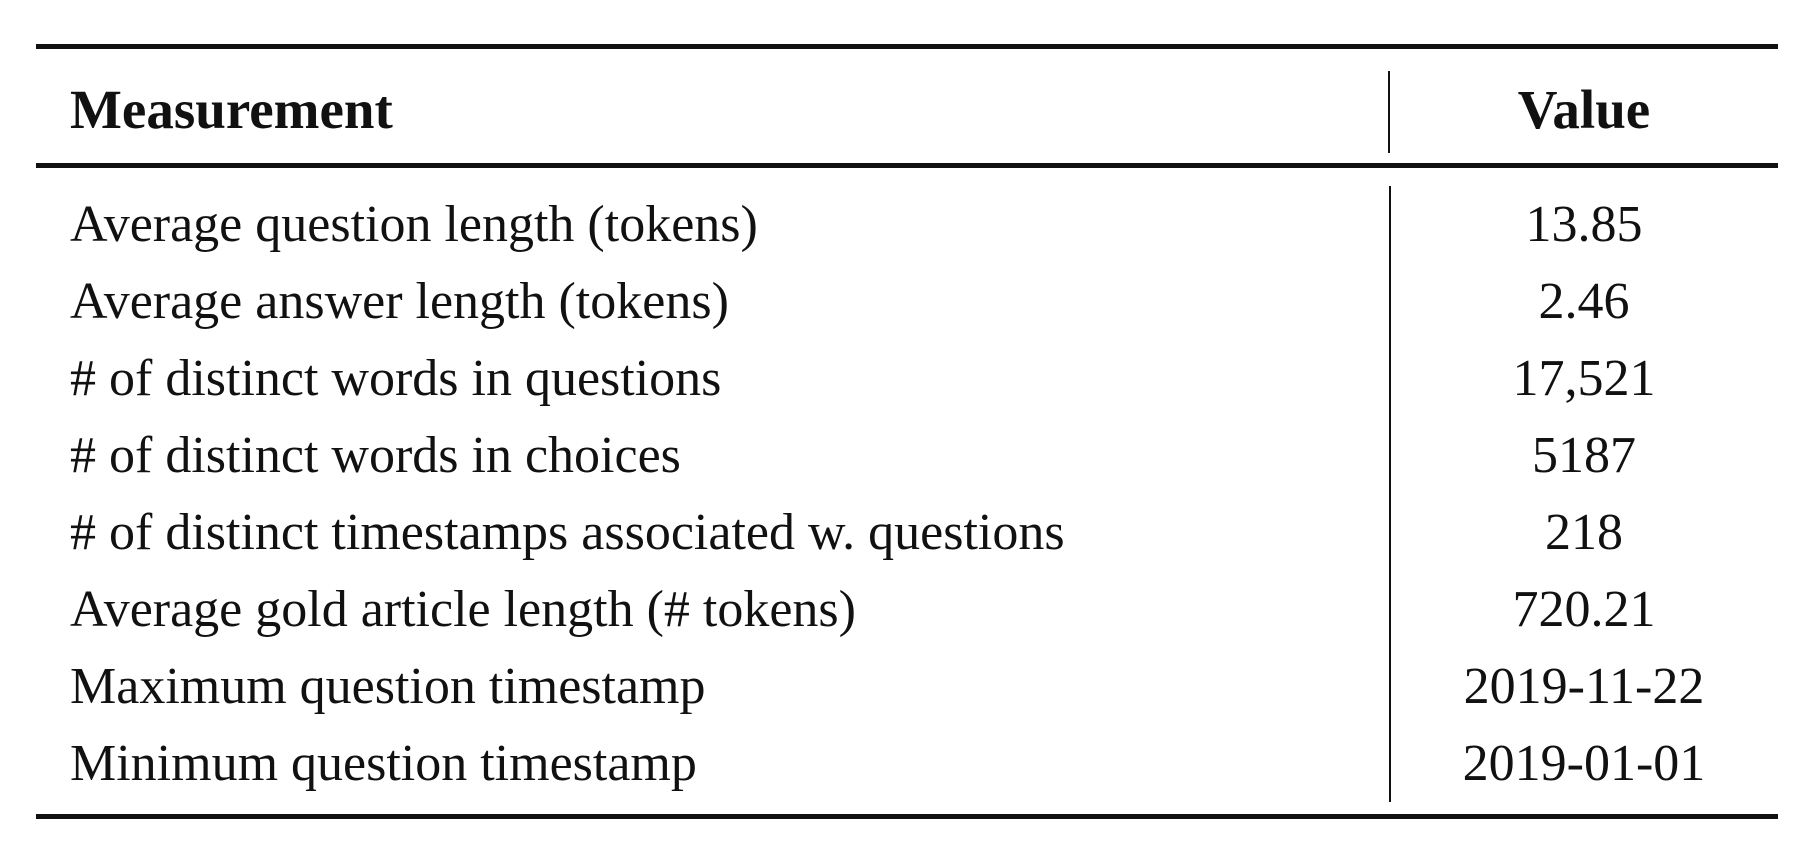  Describe the element at coordinates (231, 109) in the screenshot. I see `header-measurement-label: Measurement` at that location.